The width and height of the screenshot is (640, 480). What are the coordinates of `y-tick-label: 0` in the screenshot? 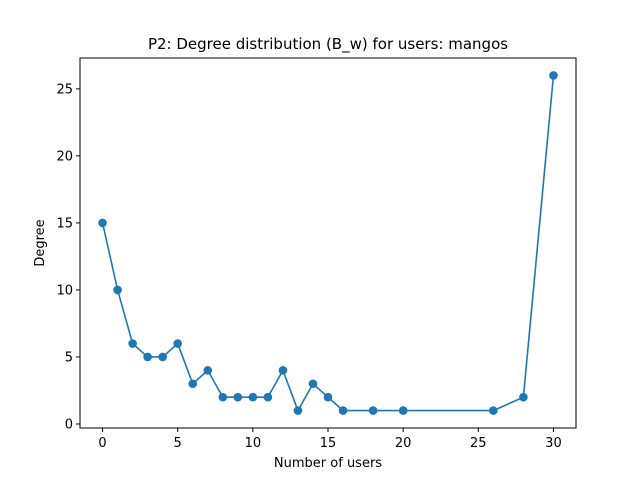 It's located at (69, 424).